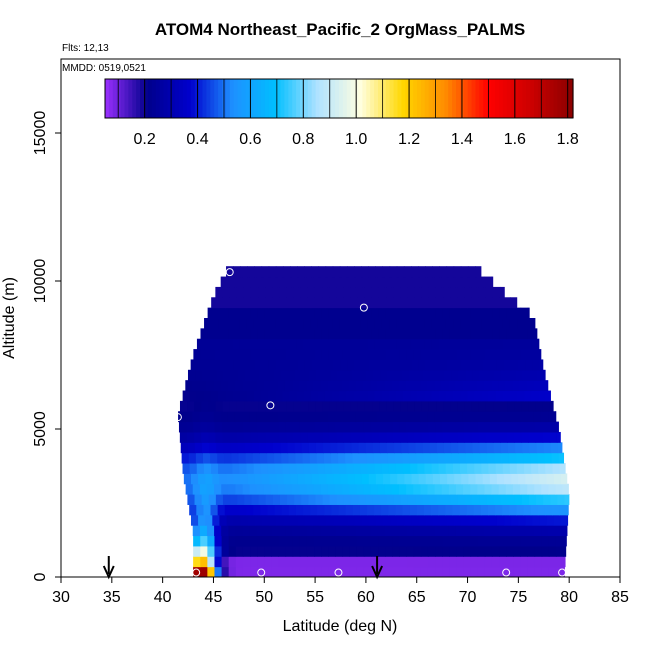 The height and width of the screenshot is (650, 650). Describe the element at coordinates (515, 139) in the screenshot. I see `colorbar-tick-label: 1.6` at that location.